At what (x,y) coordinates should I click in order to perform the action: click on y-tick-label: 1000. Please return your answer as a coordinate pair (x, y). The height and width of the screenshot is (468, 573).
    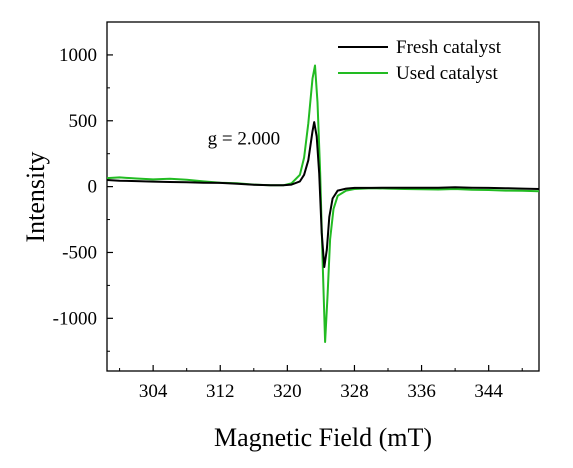
    Looking at the image, I should click on (78, 55).